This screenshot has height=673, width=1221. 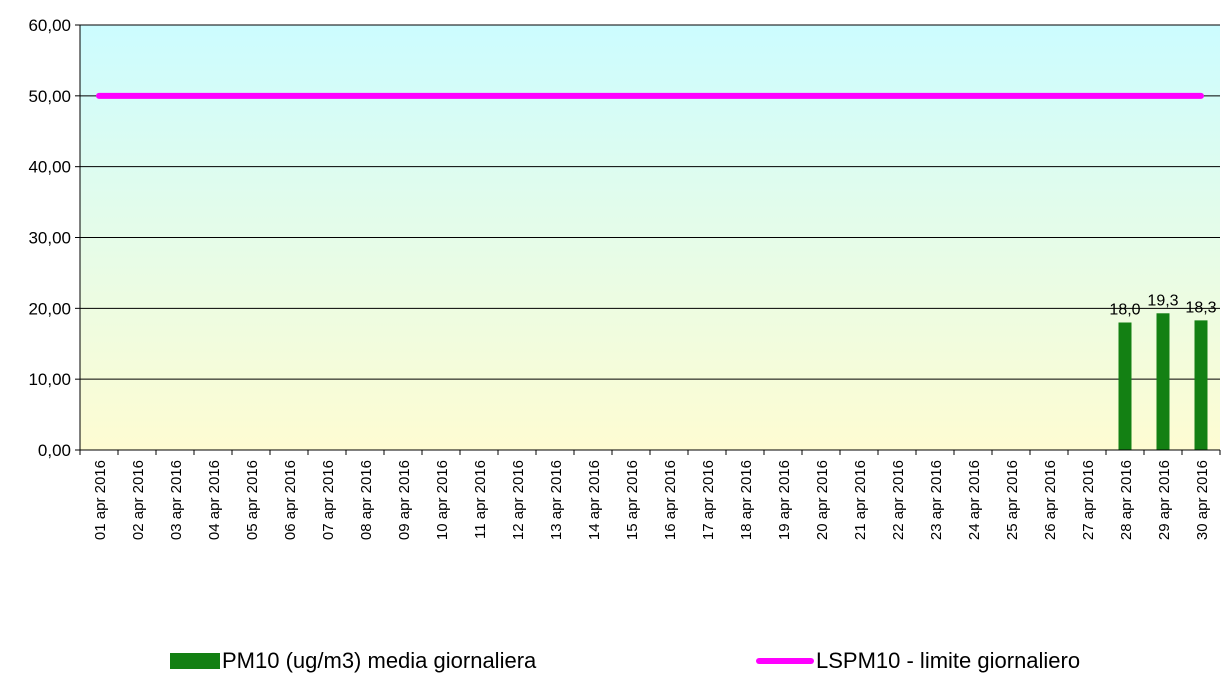 I want to click on legend-label-pm10: PM10 (ug/m3) media giornaliera, so click(x=379, y=660).